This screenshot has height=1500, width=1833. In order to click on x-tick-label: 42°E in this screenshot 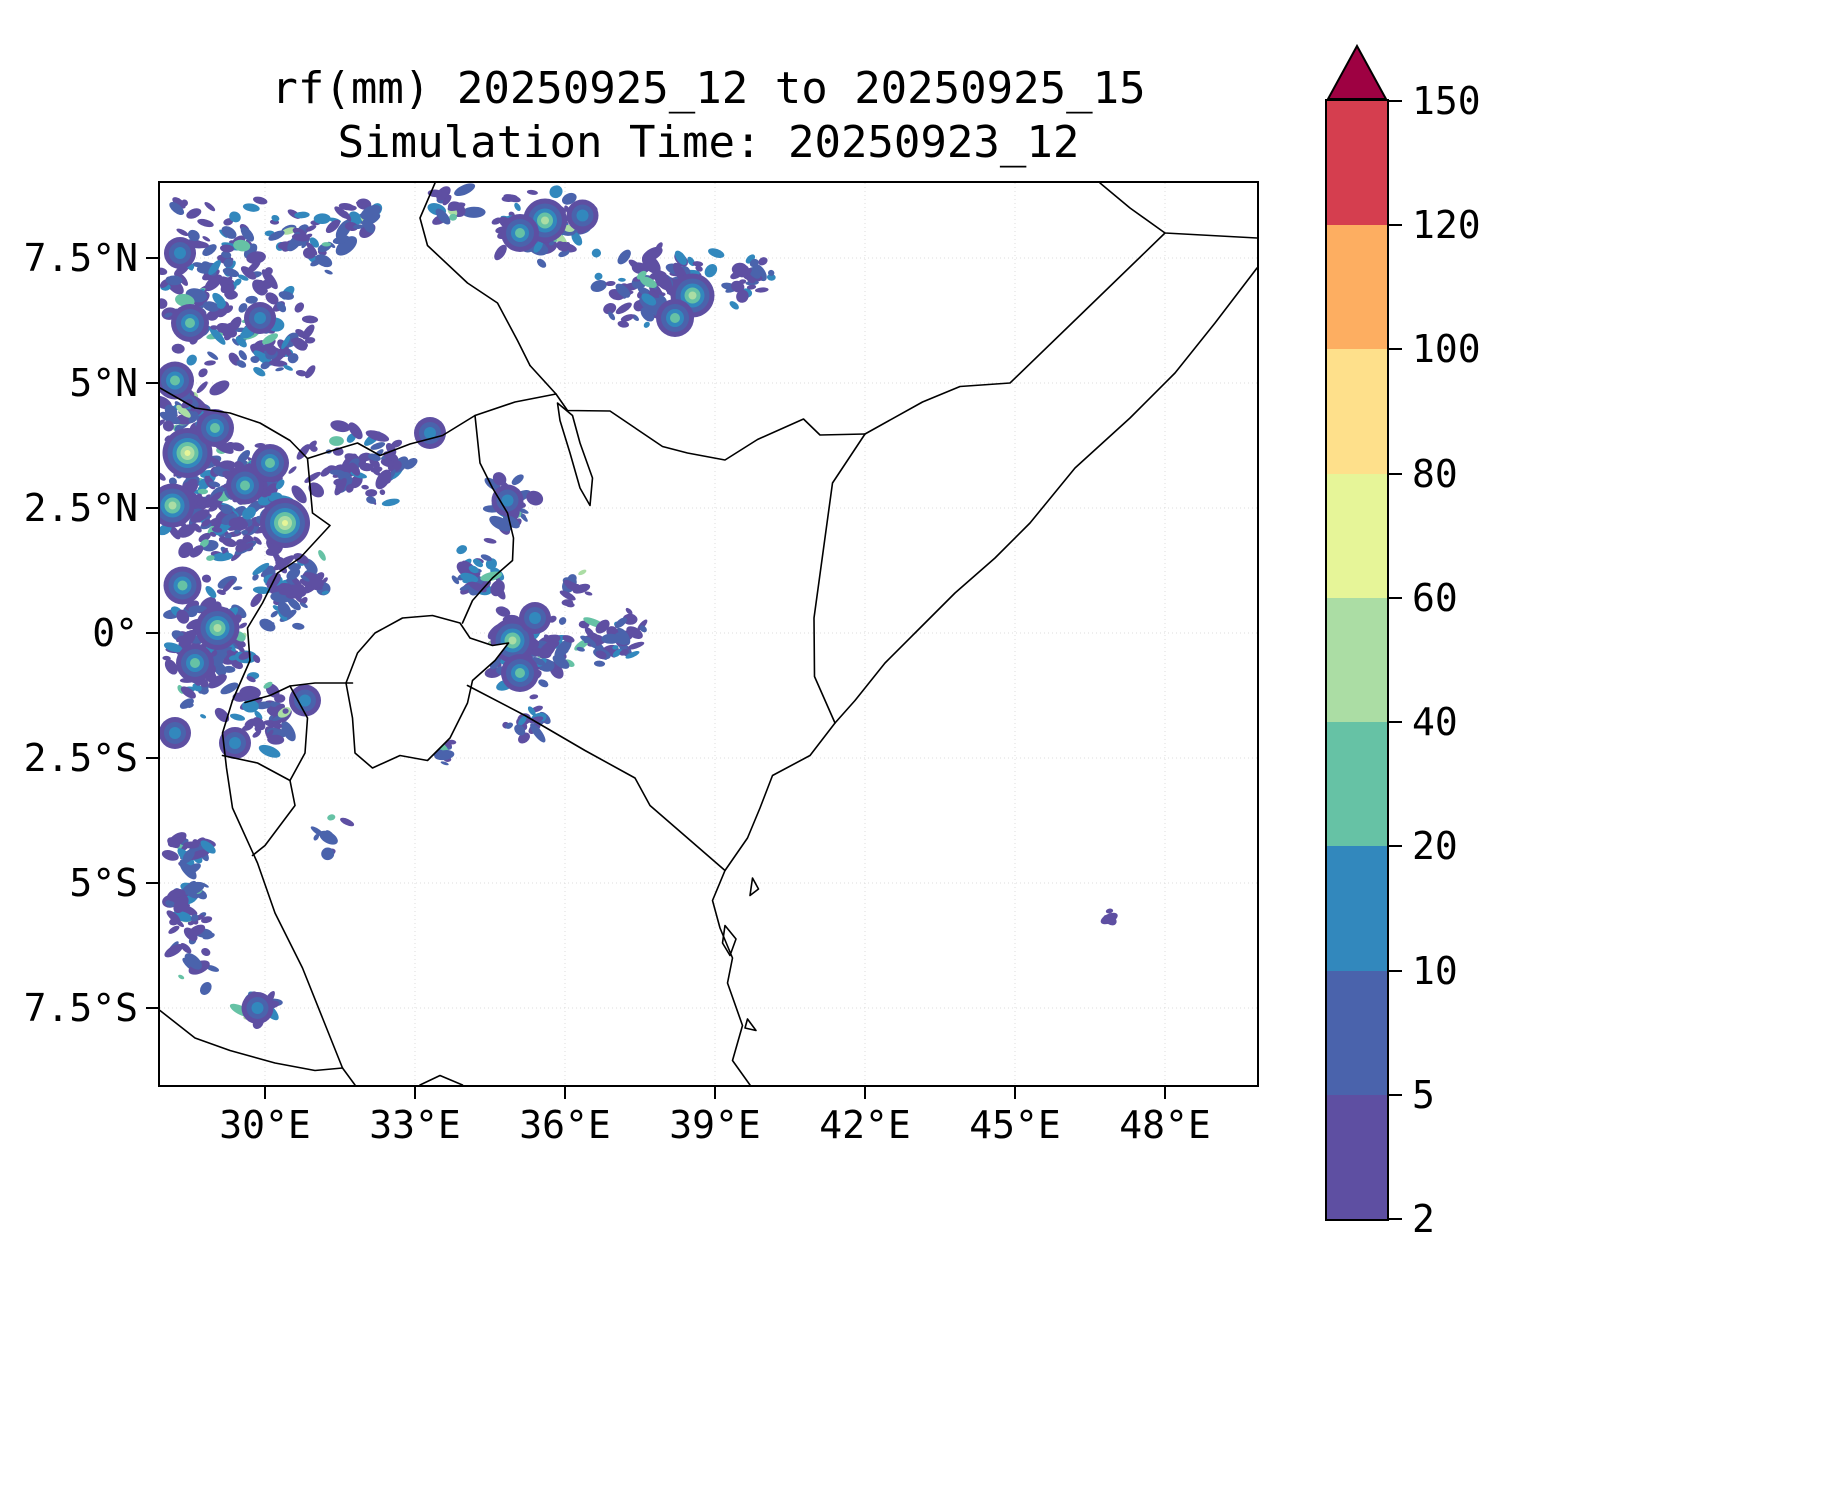, I will do `click(865, 1125)`.